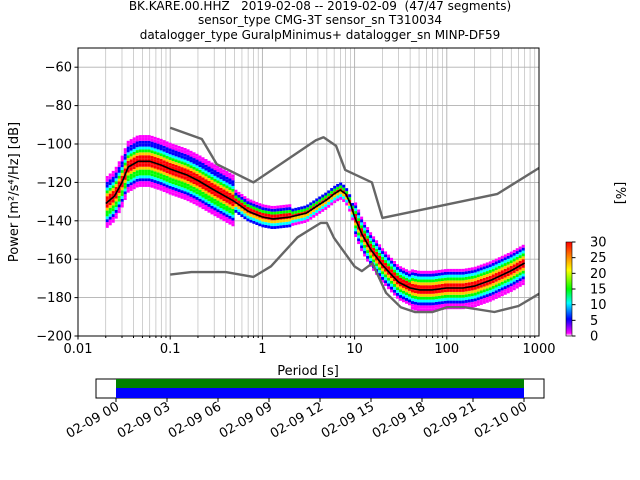  Describe the element at coordinates (54, 337) in the screenshot. I see `y-tick-label: −200` at that location.